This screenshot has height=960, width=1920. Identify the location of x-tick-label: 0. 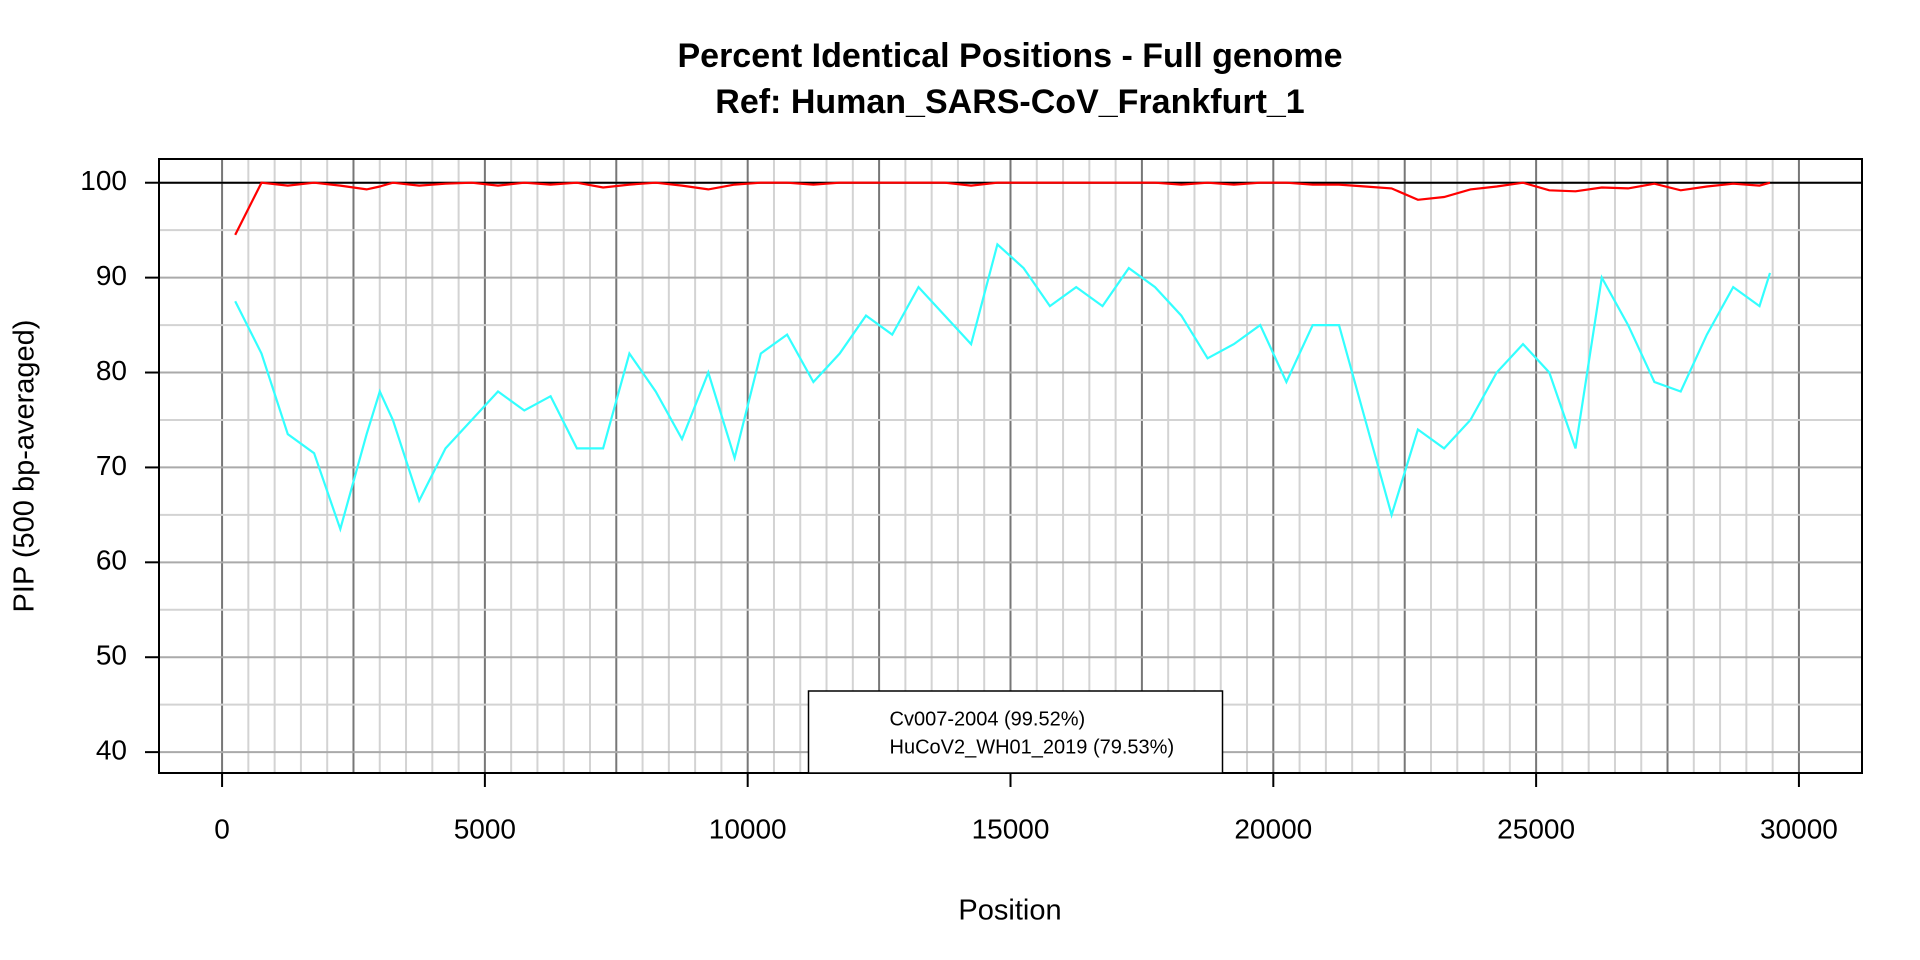
(222, 828).